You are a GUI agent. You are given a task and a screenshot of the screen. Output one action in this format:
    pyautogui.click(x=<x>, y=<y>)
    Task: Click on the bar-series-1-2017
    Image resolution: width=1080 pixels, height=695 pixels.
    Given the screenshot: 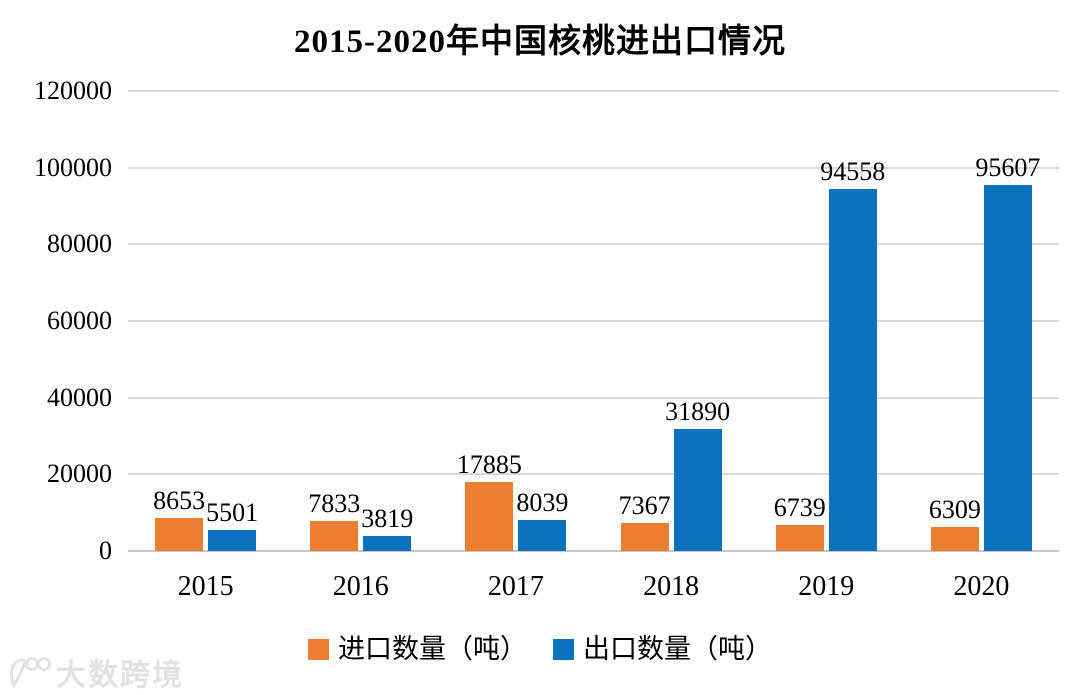 What is the action you would take?
    pyautogui.click(x=542, y=535)
    